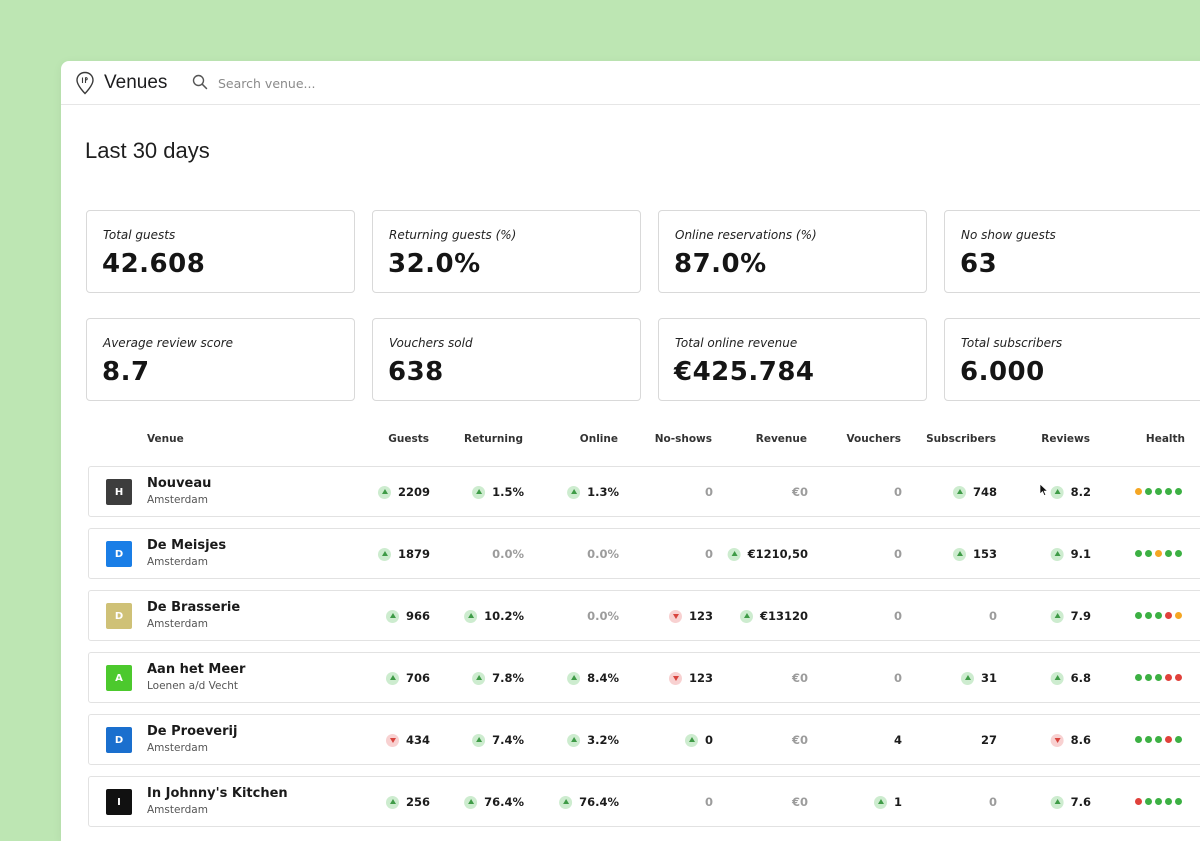 The height and width of the screenshot is (841, 1200). What do you see at coordinates (192, 731) in the screenshot?
I see `venue-name: De Proeverij` at bounding box center [192, 731].